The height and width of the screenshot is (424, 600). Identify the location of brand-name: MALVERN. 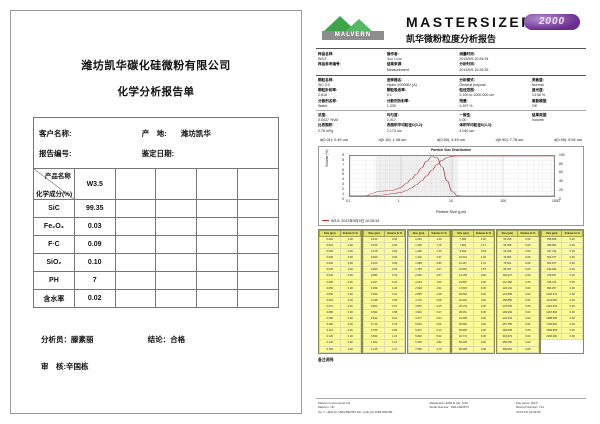
(353, 35).